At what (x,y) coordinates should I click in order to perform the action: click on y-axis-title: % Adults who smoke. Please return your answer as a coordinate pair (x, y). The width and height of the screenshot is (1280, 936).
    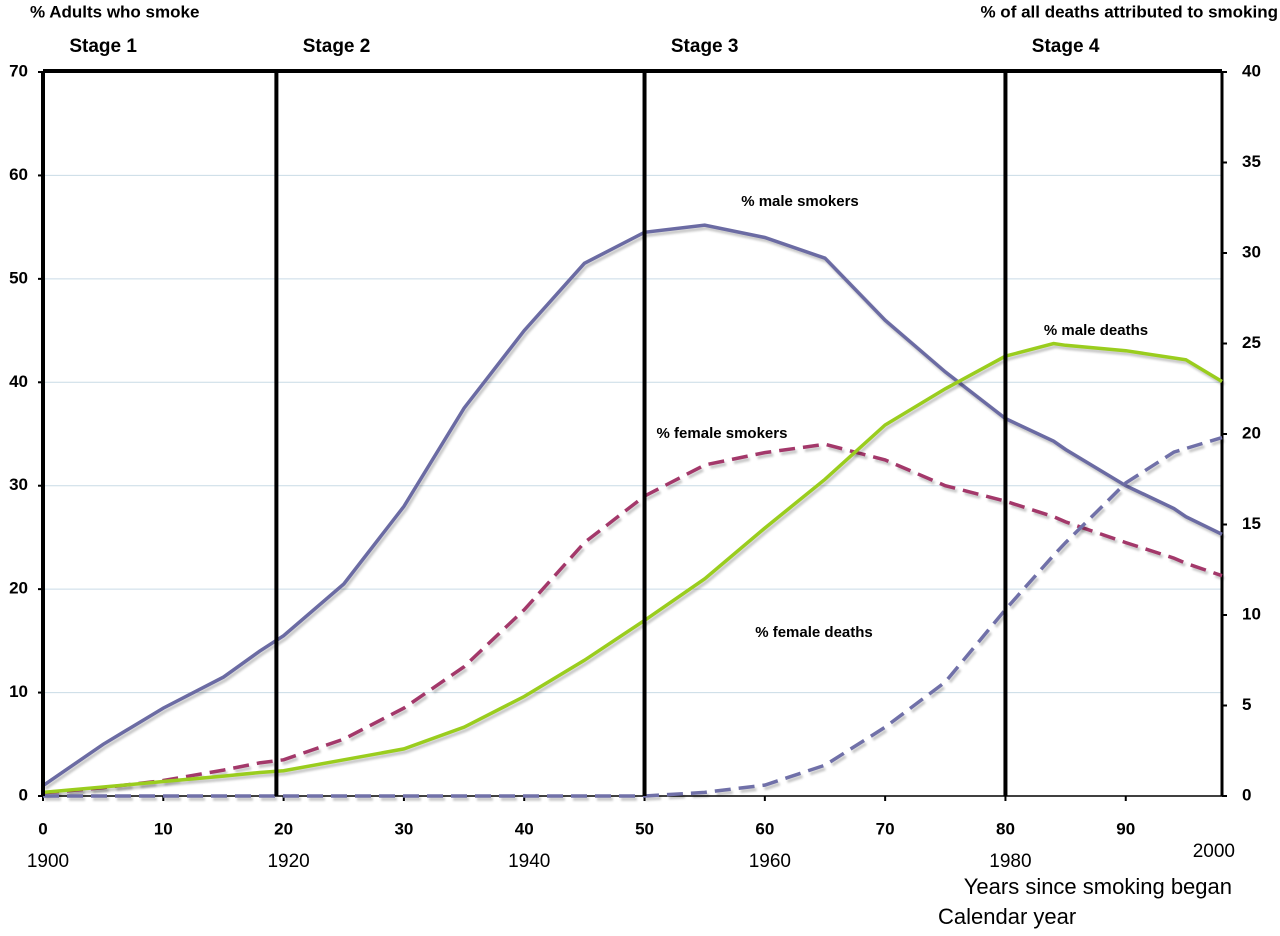
    Looking at the image, I should click on (114, 11).